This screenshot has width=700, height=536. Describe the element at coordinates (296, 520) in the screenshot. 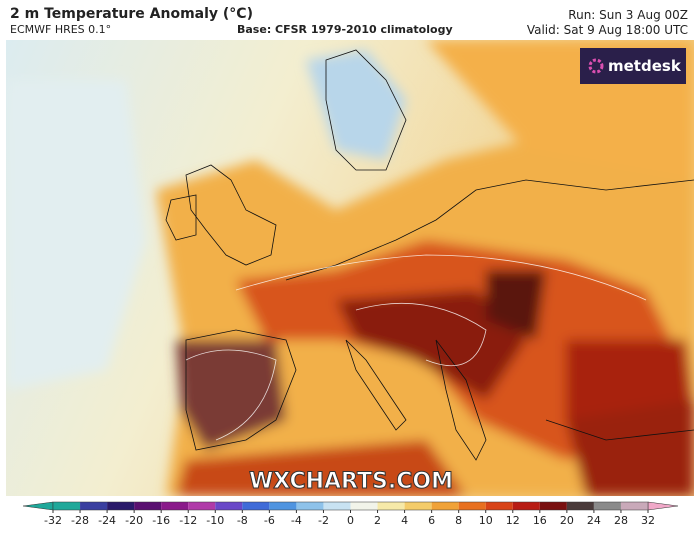

I see `colorbar-tick-label: -4` at that location.